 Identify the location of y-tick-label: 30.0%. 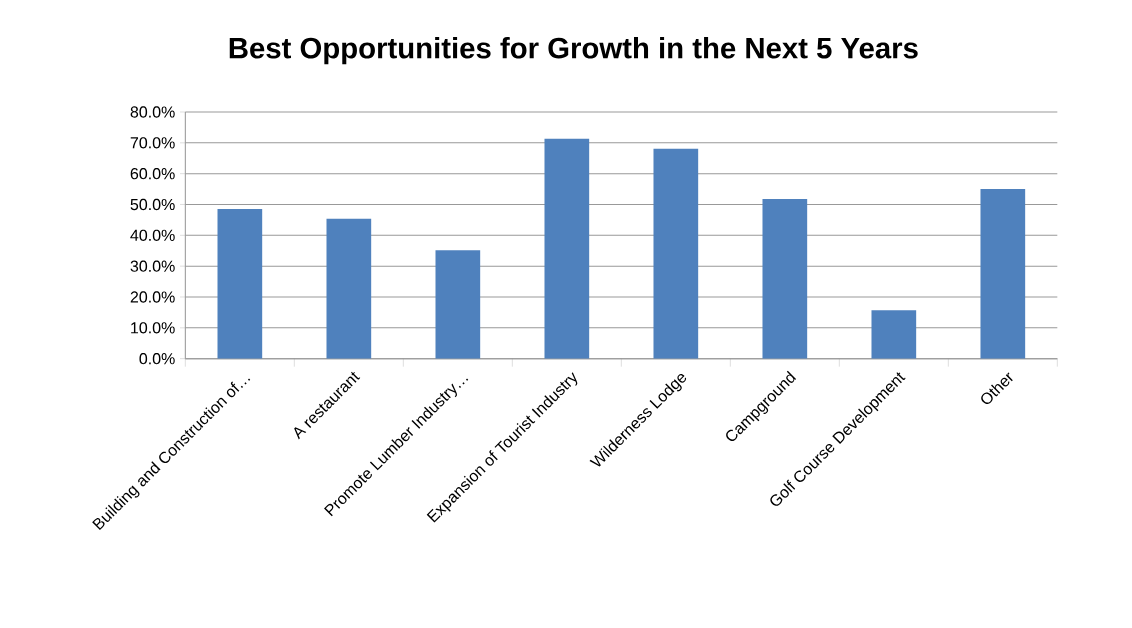
(152, 266).